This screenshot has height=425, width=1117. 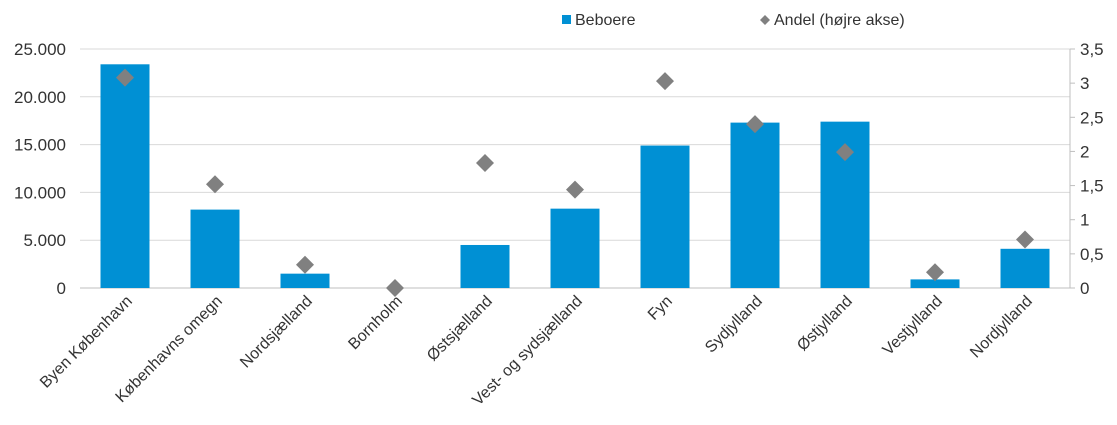 What do you see at coordinates (605, 20) in the screenshot?
I see `legend-label-beboere: Beboere` at bounding box center [605, 20].